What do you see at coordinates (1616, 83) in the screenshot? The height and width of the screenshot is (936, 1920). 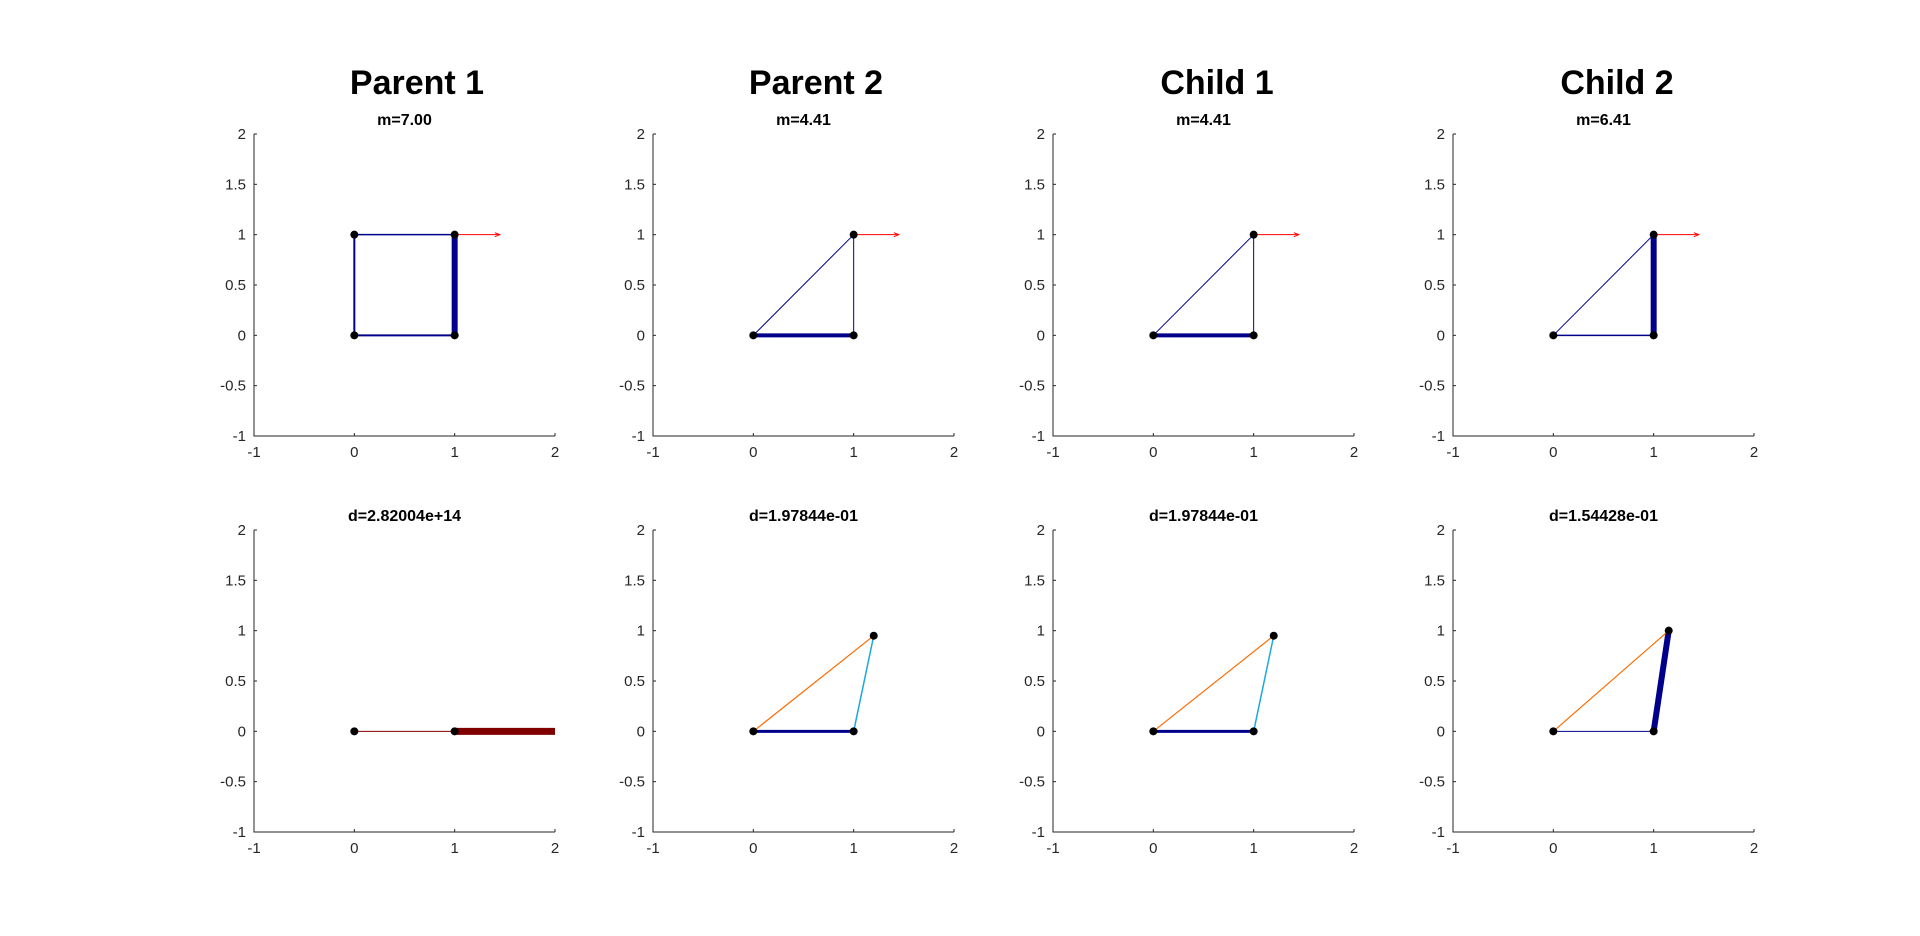 I see `column-title-child-2: Child 2` at bounding box center [1616, 83].